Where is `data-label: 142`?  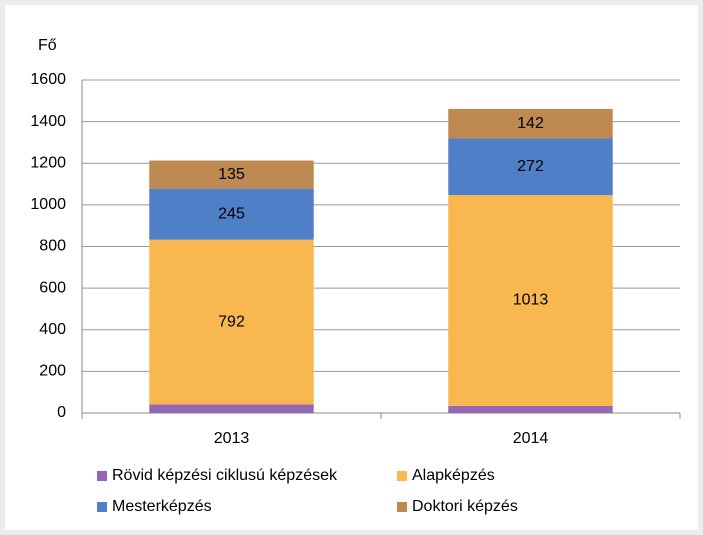
data-label: 142 is located at coordinates (530, 123).